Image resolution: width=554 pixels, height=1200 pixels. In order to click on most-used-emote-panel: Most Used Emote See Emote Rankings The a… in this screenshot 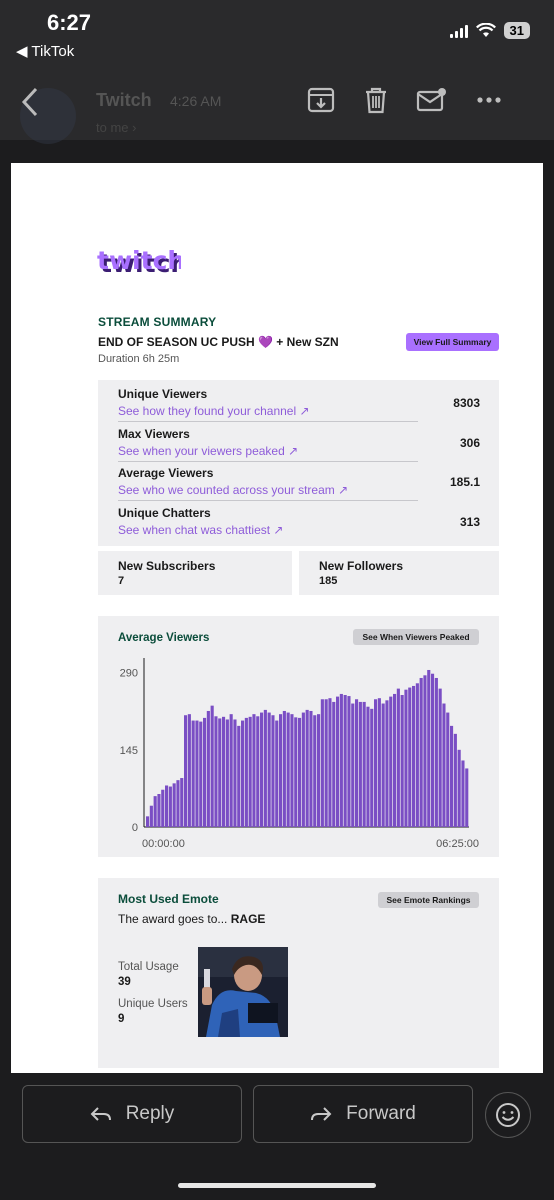, I will do `click(298, 973)`.